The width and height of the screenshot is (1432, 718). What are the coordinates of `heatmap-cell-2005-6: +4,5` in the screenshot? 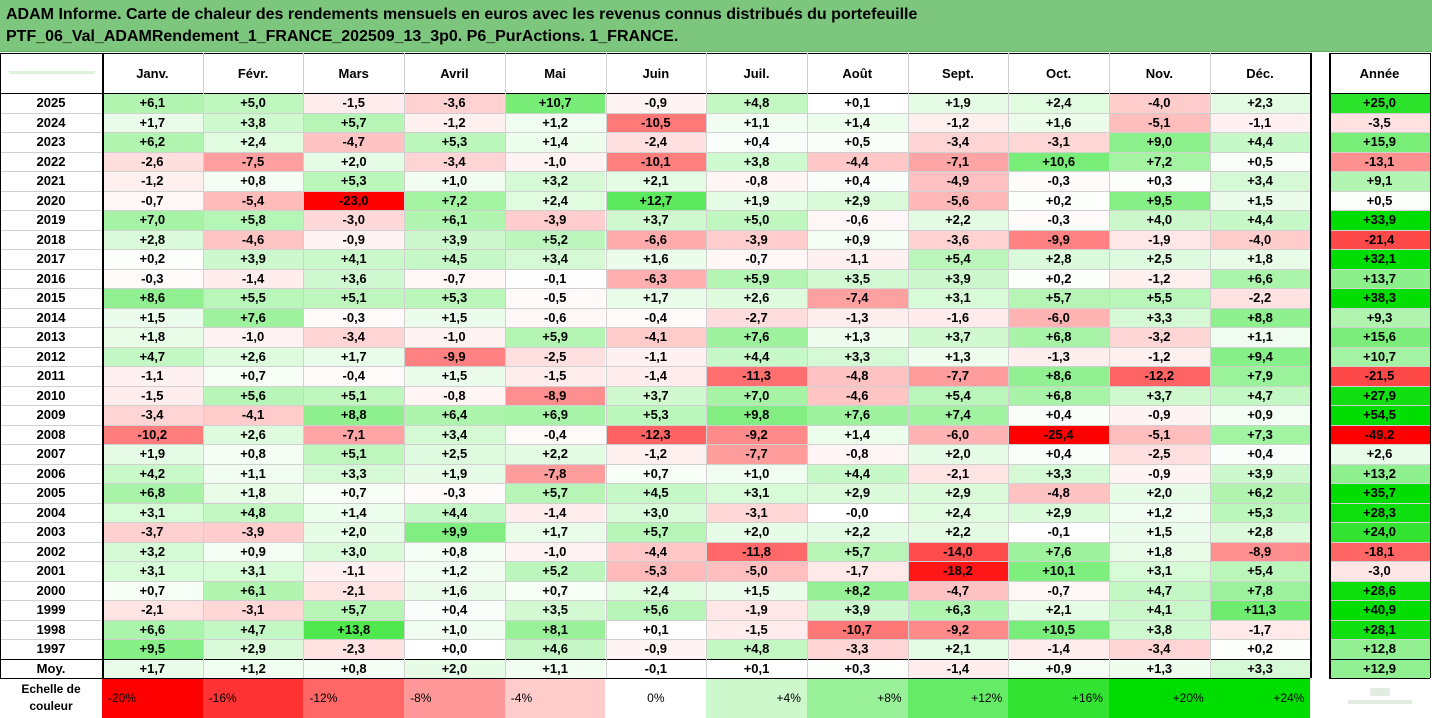 It's located at (656, 493).